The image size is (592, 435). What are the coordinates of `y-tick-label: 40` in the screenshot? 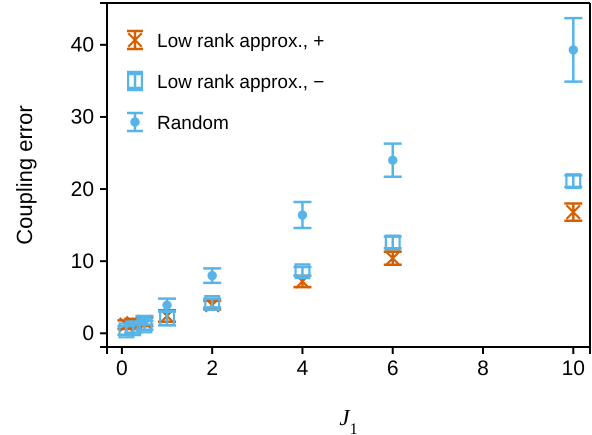 It's located at (82, 45).